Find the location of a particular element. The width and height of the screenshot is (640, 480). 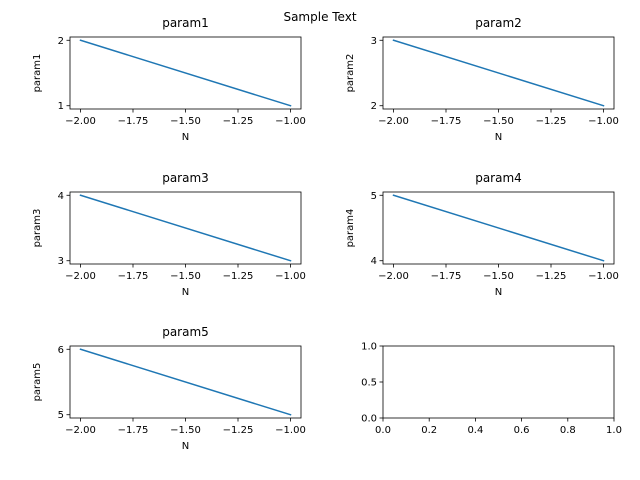

subplot-6: 0.0 0.2 0.4 0.6 0.8 1.0 0.0 0.5 1.0 is located at coordinates (491, 389).